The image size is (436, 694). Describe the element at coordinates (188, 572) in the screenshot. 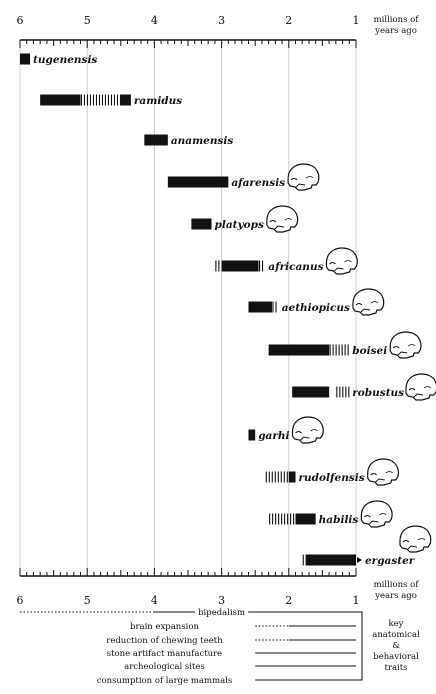

I see `bottom-axis-ticks` at that location.